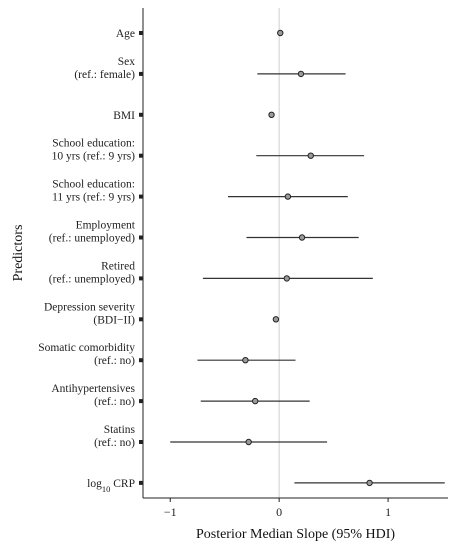 Image resolution: width=460 pixels, height=550 pixels. I want to click on median-point-somatic-comorbidity-ref-no, so click(245, 360).